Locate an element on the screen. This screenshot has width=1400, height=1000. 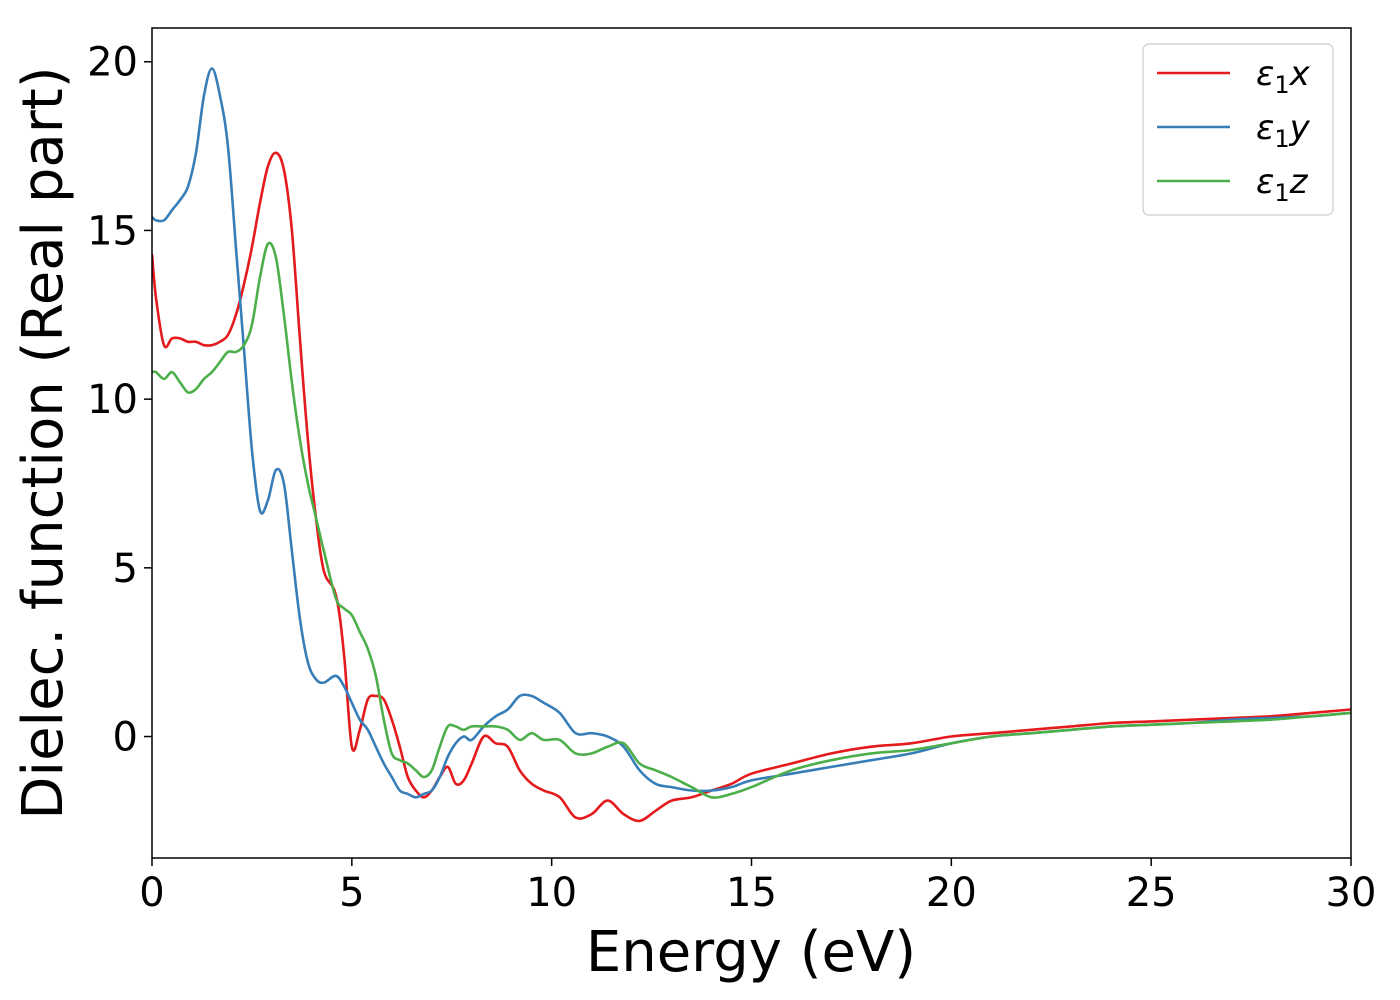
x-tick-label: 0 is located at coordinates (151, 893).